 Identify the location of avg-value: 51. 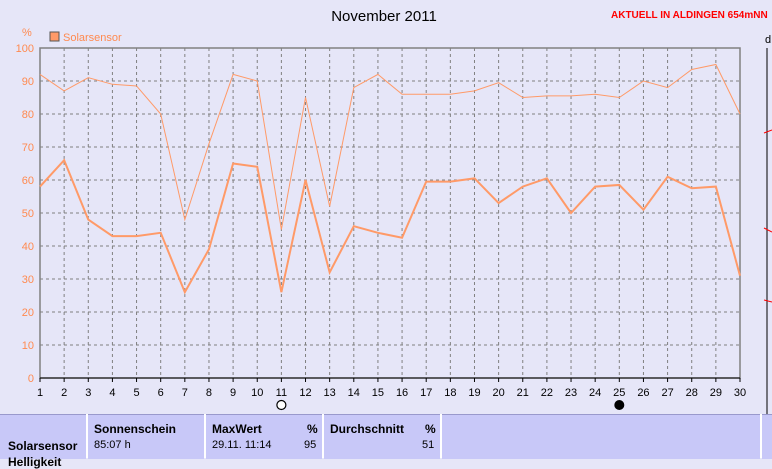
(428, 445).